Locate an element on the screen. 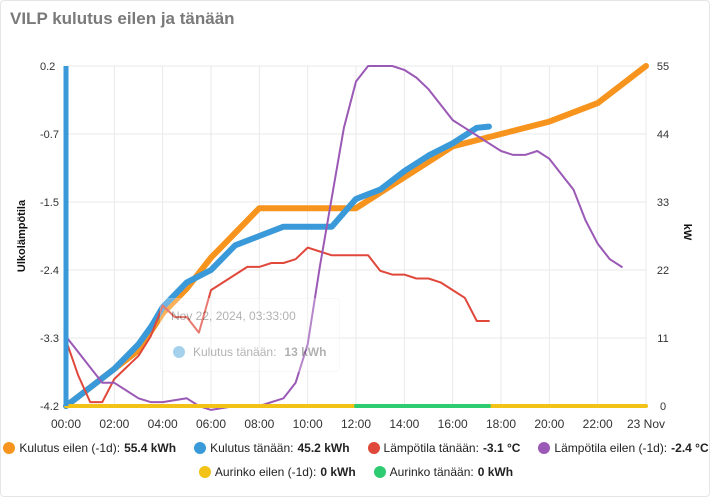 The height and width of the screenshot is (504, 712). legend-label: Lämpötila eilen (-1d): is located at coordinates (611, 448).